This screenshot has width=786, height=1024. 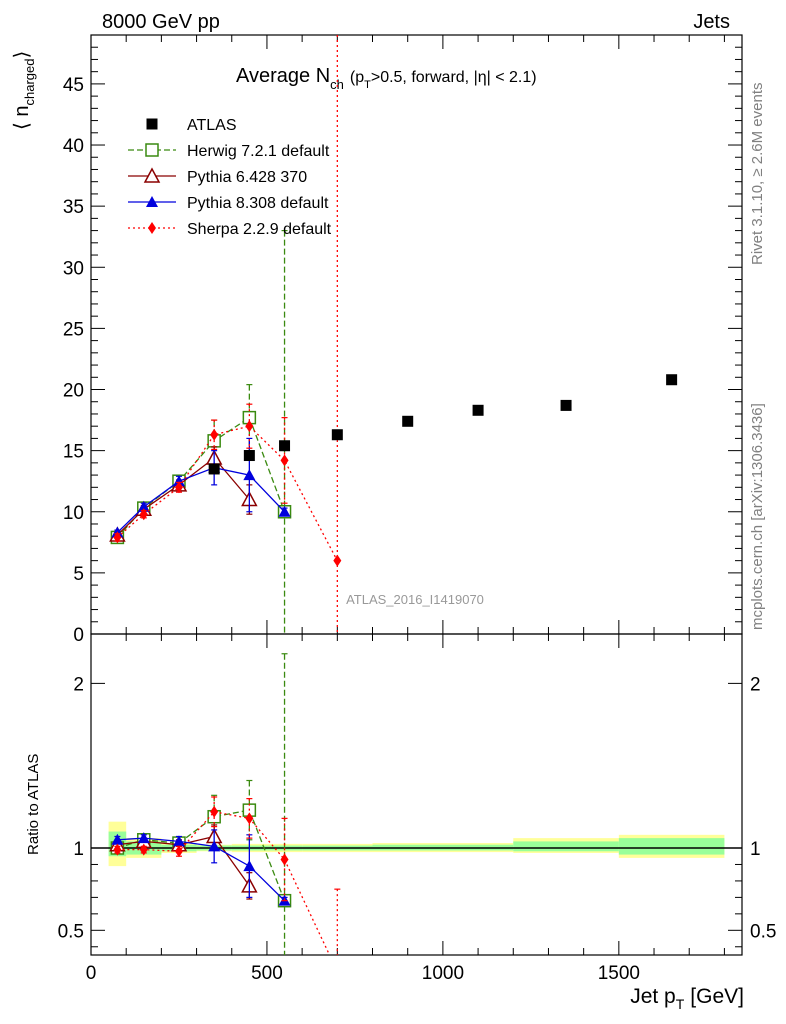 What do you see at coordinates (183, 496) in the screenshot?
I see `pythia6-line` at bounding box center [183, 496].